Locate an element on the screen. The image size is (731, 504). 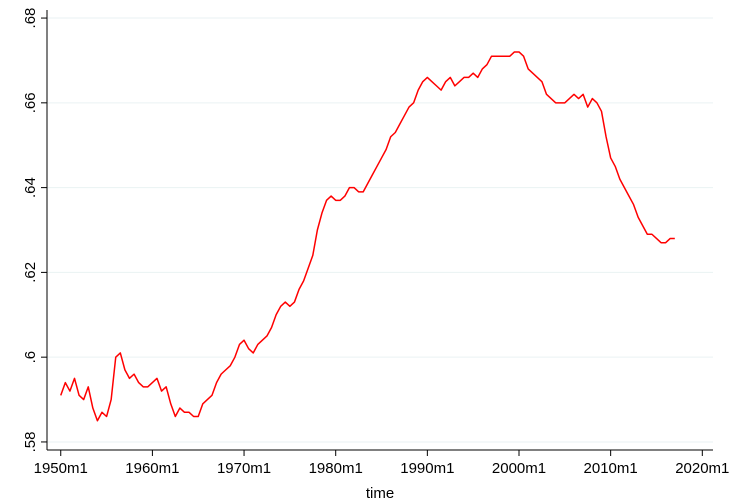
y-tick-label: .6 is located at coordinates (30, 357).